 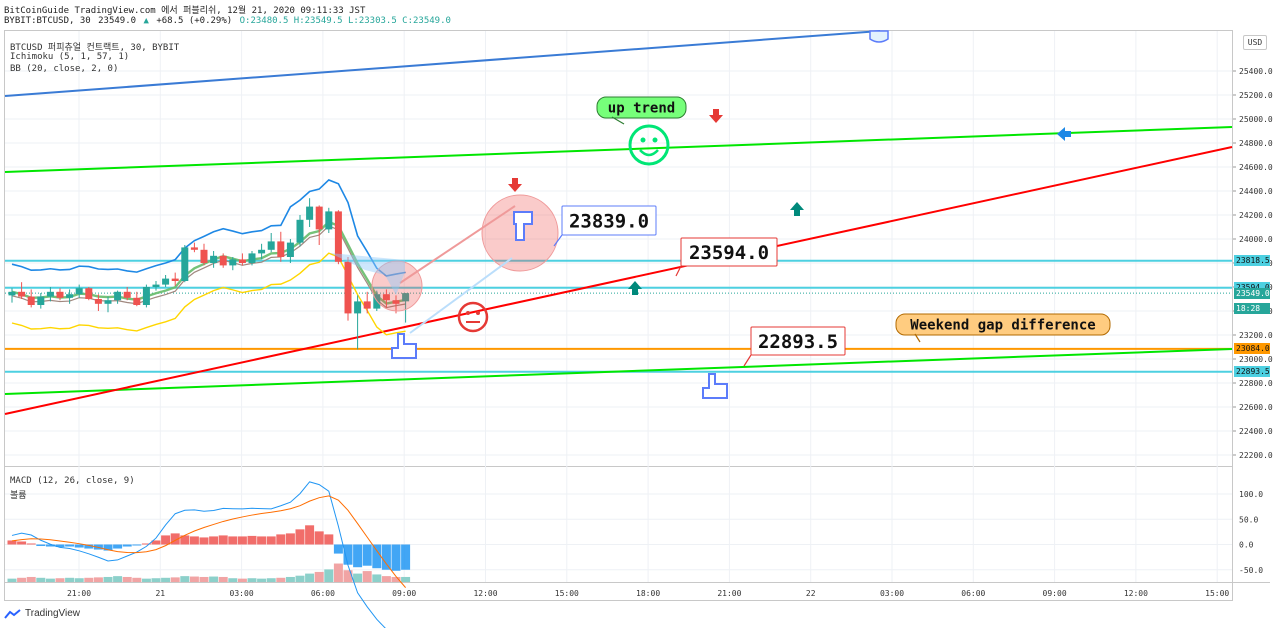 I want to click on x-tick-label: 21, so click(x=160, y=593).